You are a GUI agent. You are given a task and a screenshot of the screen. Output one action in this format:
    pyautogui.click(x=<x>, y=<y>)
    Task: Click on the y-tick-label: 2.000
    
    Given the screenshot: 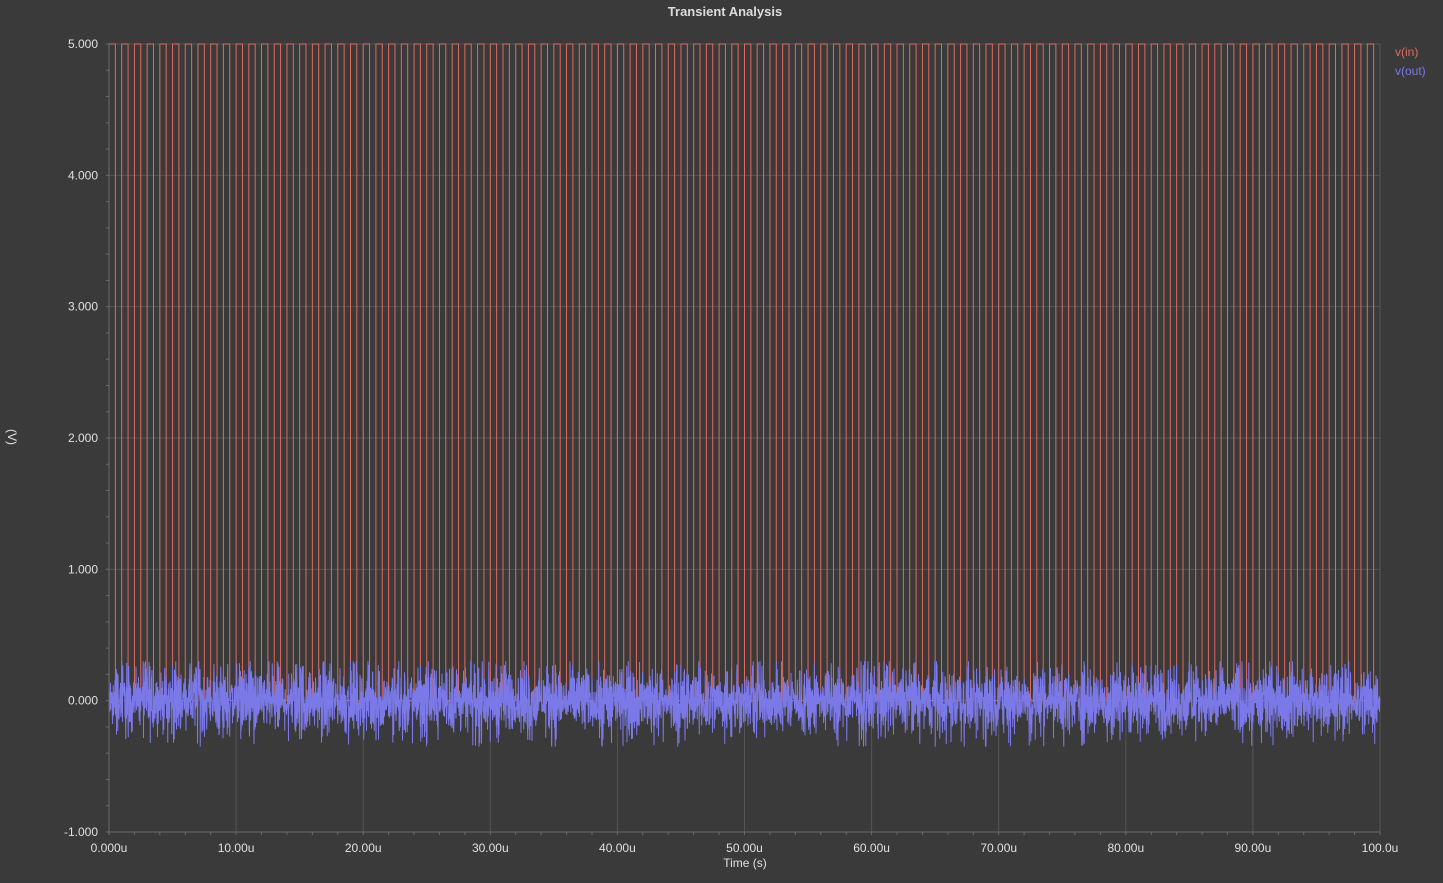 What is the action you would take?
    pyautogui.click(x=83, y=438)
    